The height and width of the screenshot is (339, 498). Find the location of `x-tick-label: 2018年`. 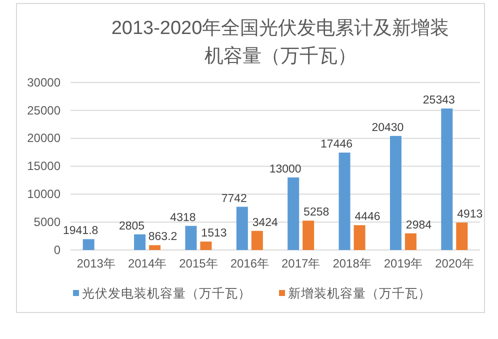

x-tick-label: 2018年 is located at coordinates (352, 263).